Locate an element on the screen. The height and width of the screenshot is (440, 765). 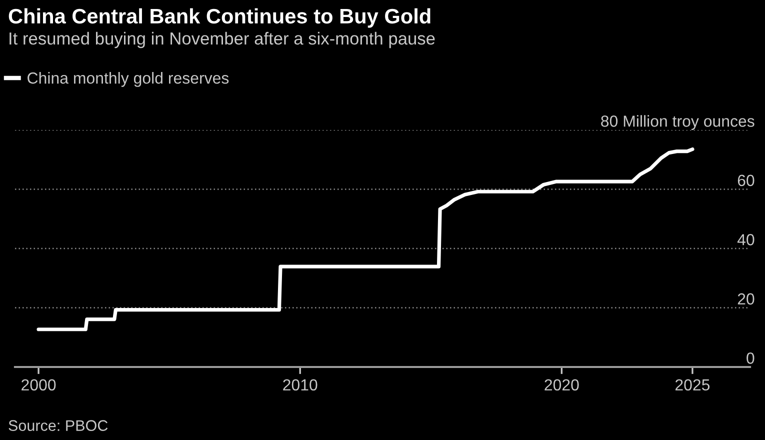
x-tick-label: 2025 is located at coordinates (692, 385).